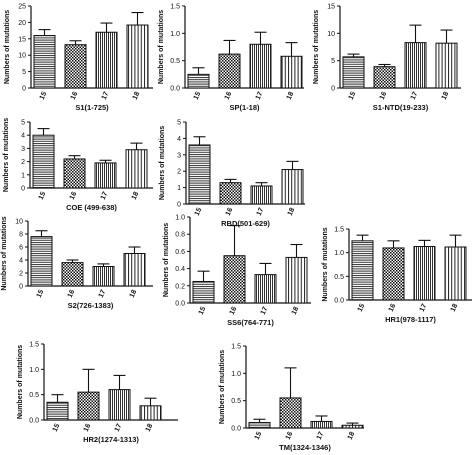 This screenshot has width=474, height=455. Describe the element at coordinates (180, 286) in the screenshot. I see `y-tick-label: 0.2` at that location.